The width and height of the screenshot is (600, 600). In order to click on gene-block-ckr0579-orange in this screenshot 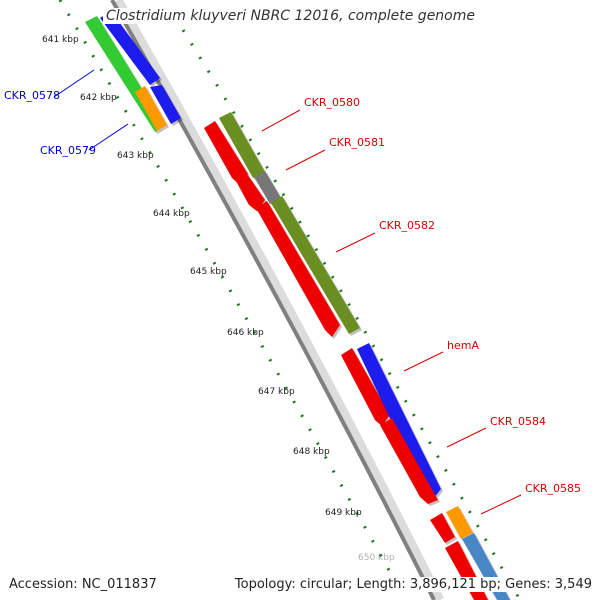, I will do `click(151, 108)`.